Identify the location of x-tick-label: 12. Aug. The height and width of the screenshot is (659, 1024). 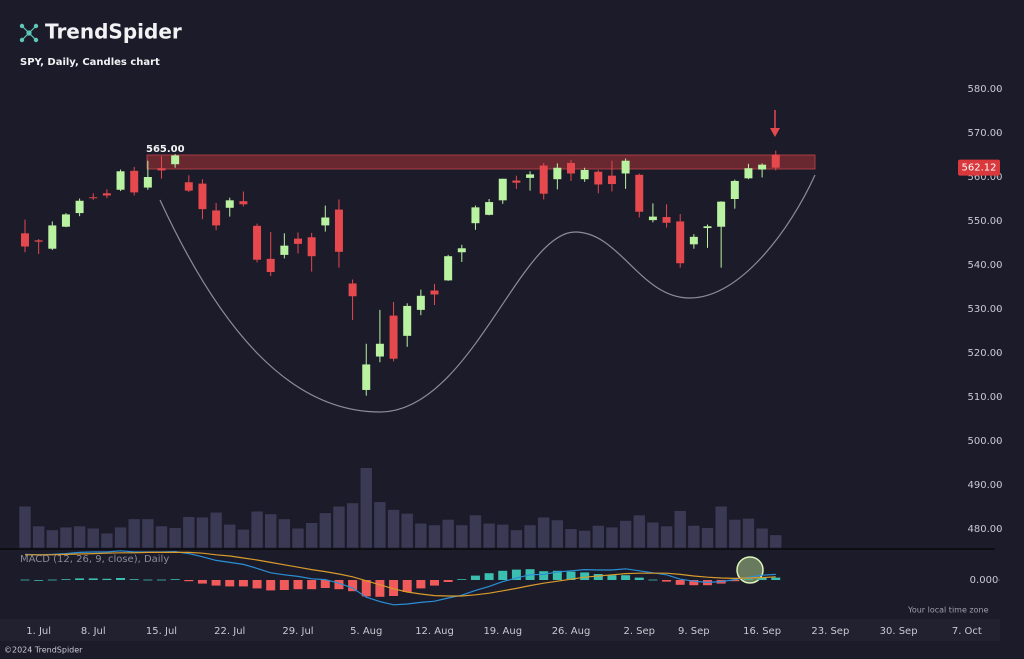
(434, 631).